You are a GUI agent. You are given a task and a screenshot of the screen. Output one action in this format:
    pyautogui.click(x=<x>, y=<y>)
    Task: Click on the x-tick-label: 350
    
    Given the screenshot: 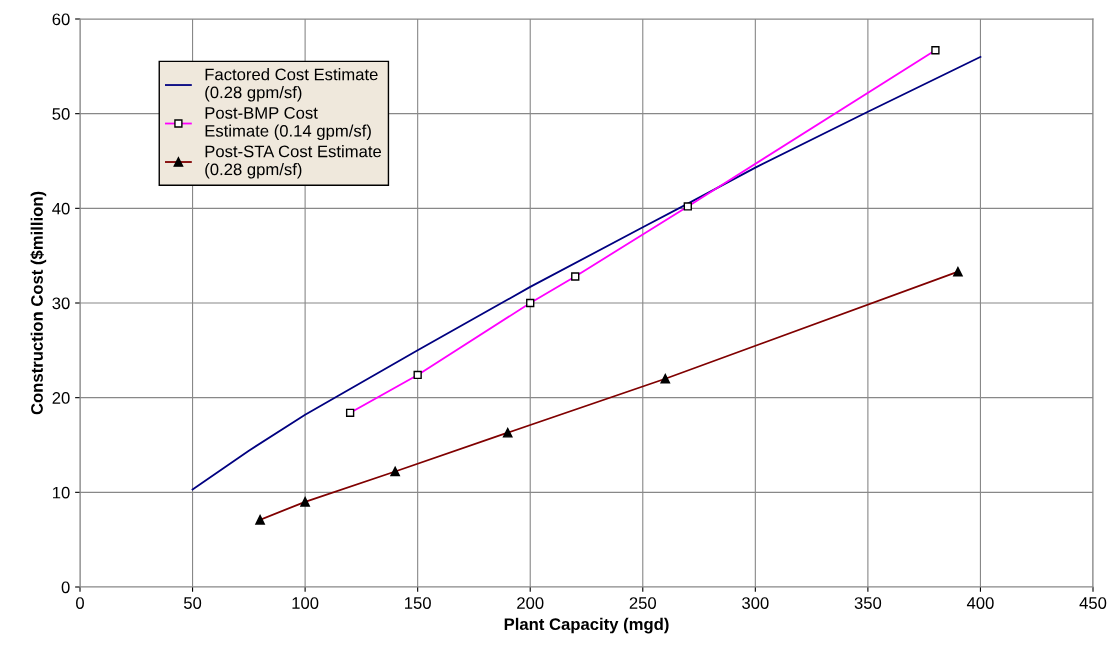 What is the action you would take?
    pyautogui.click(x=868, y=603)
    